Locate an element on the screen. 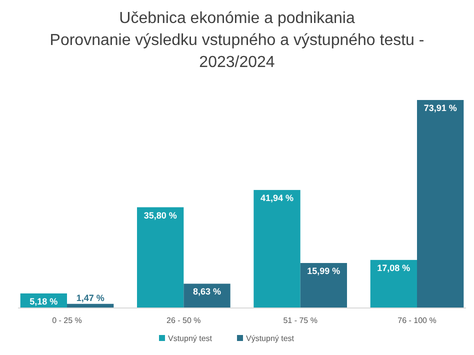 The width and height of the screenshot is (474, 355). data-label: 41,94 % is located at coordinates (277, 197).